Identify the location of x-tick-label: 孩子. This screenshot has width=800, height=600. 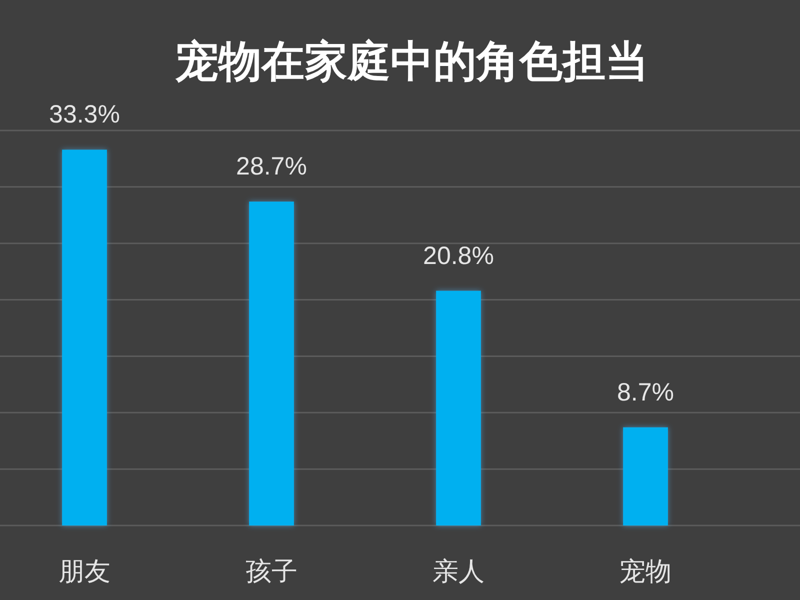
(272, 571).